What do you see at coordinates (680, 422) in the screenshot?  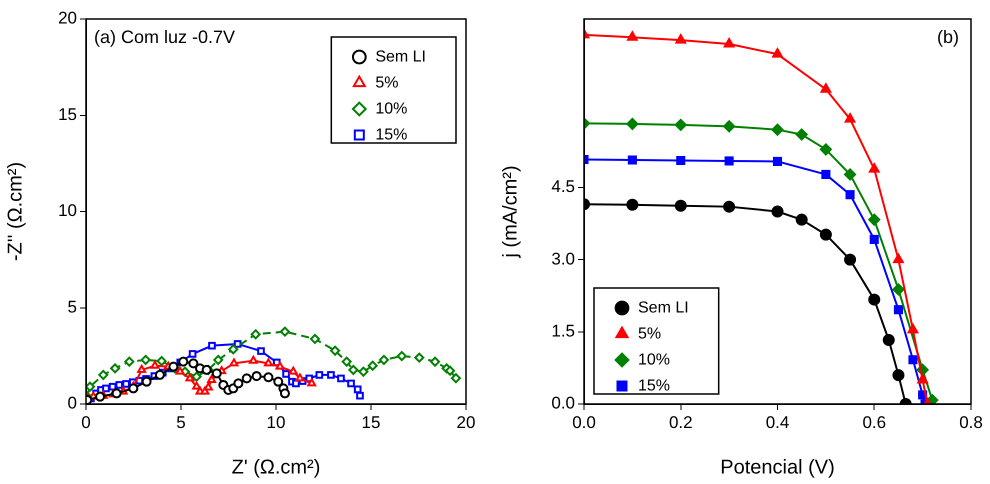 I see `x-tick-label: 0.2` at bounding box center [680, 422].